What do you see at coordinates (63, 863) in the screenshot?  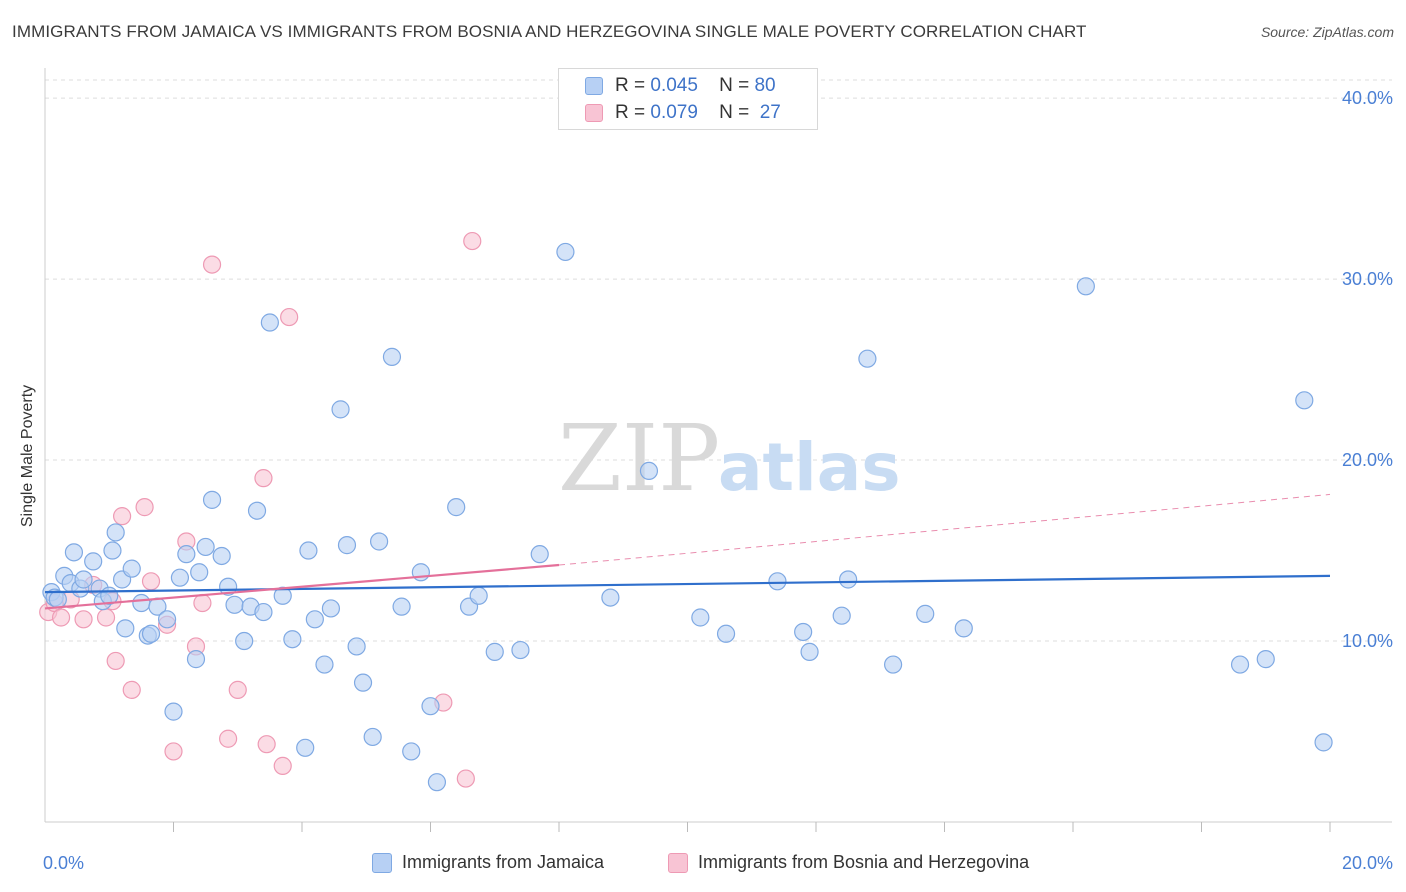 I see `x-tick-label: 0.0%` at bounding box center [63, 863].